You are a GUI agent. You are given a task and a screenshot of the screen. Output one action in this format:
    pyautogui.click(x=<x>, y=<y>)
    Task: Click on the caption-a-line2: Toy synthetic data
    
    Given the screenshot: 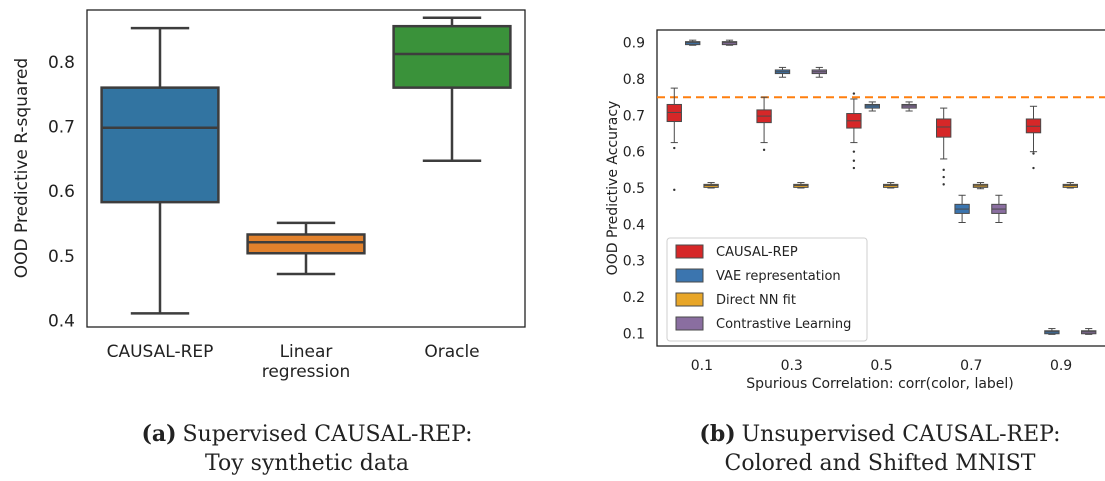 What is the action you would take?
    pyautogui.click(x=307, y=463)
    